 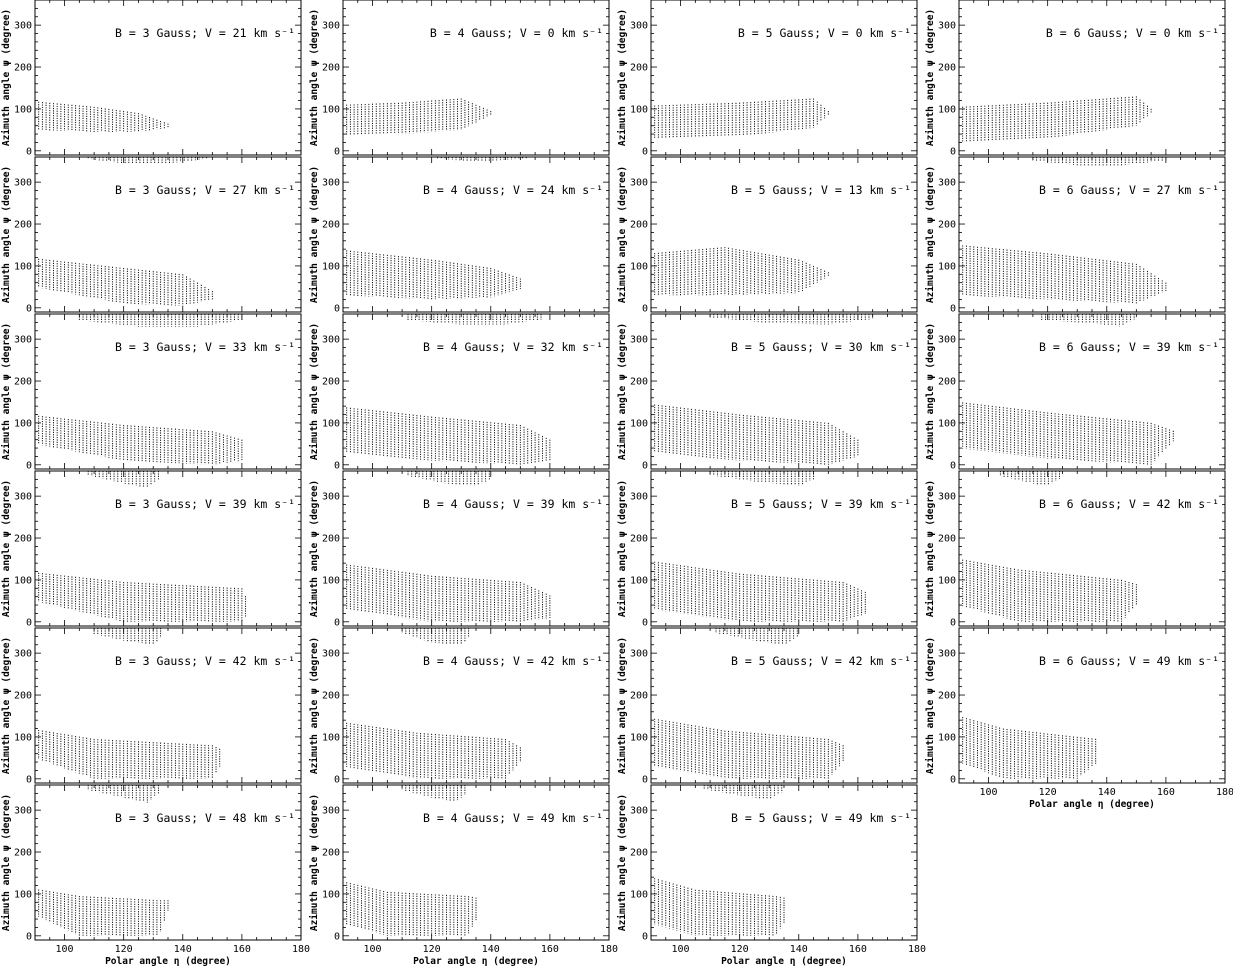 I want to click on panel-title: B = 4 Gauss; V = 49 km s⁻¹, so click(x=513, y=818).